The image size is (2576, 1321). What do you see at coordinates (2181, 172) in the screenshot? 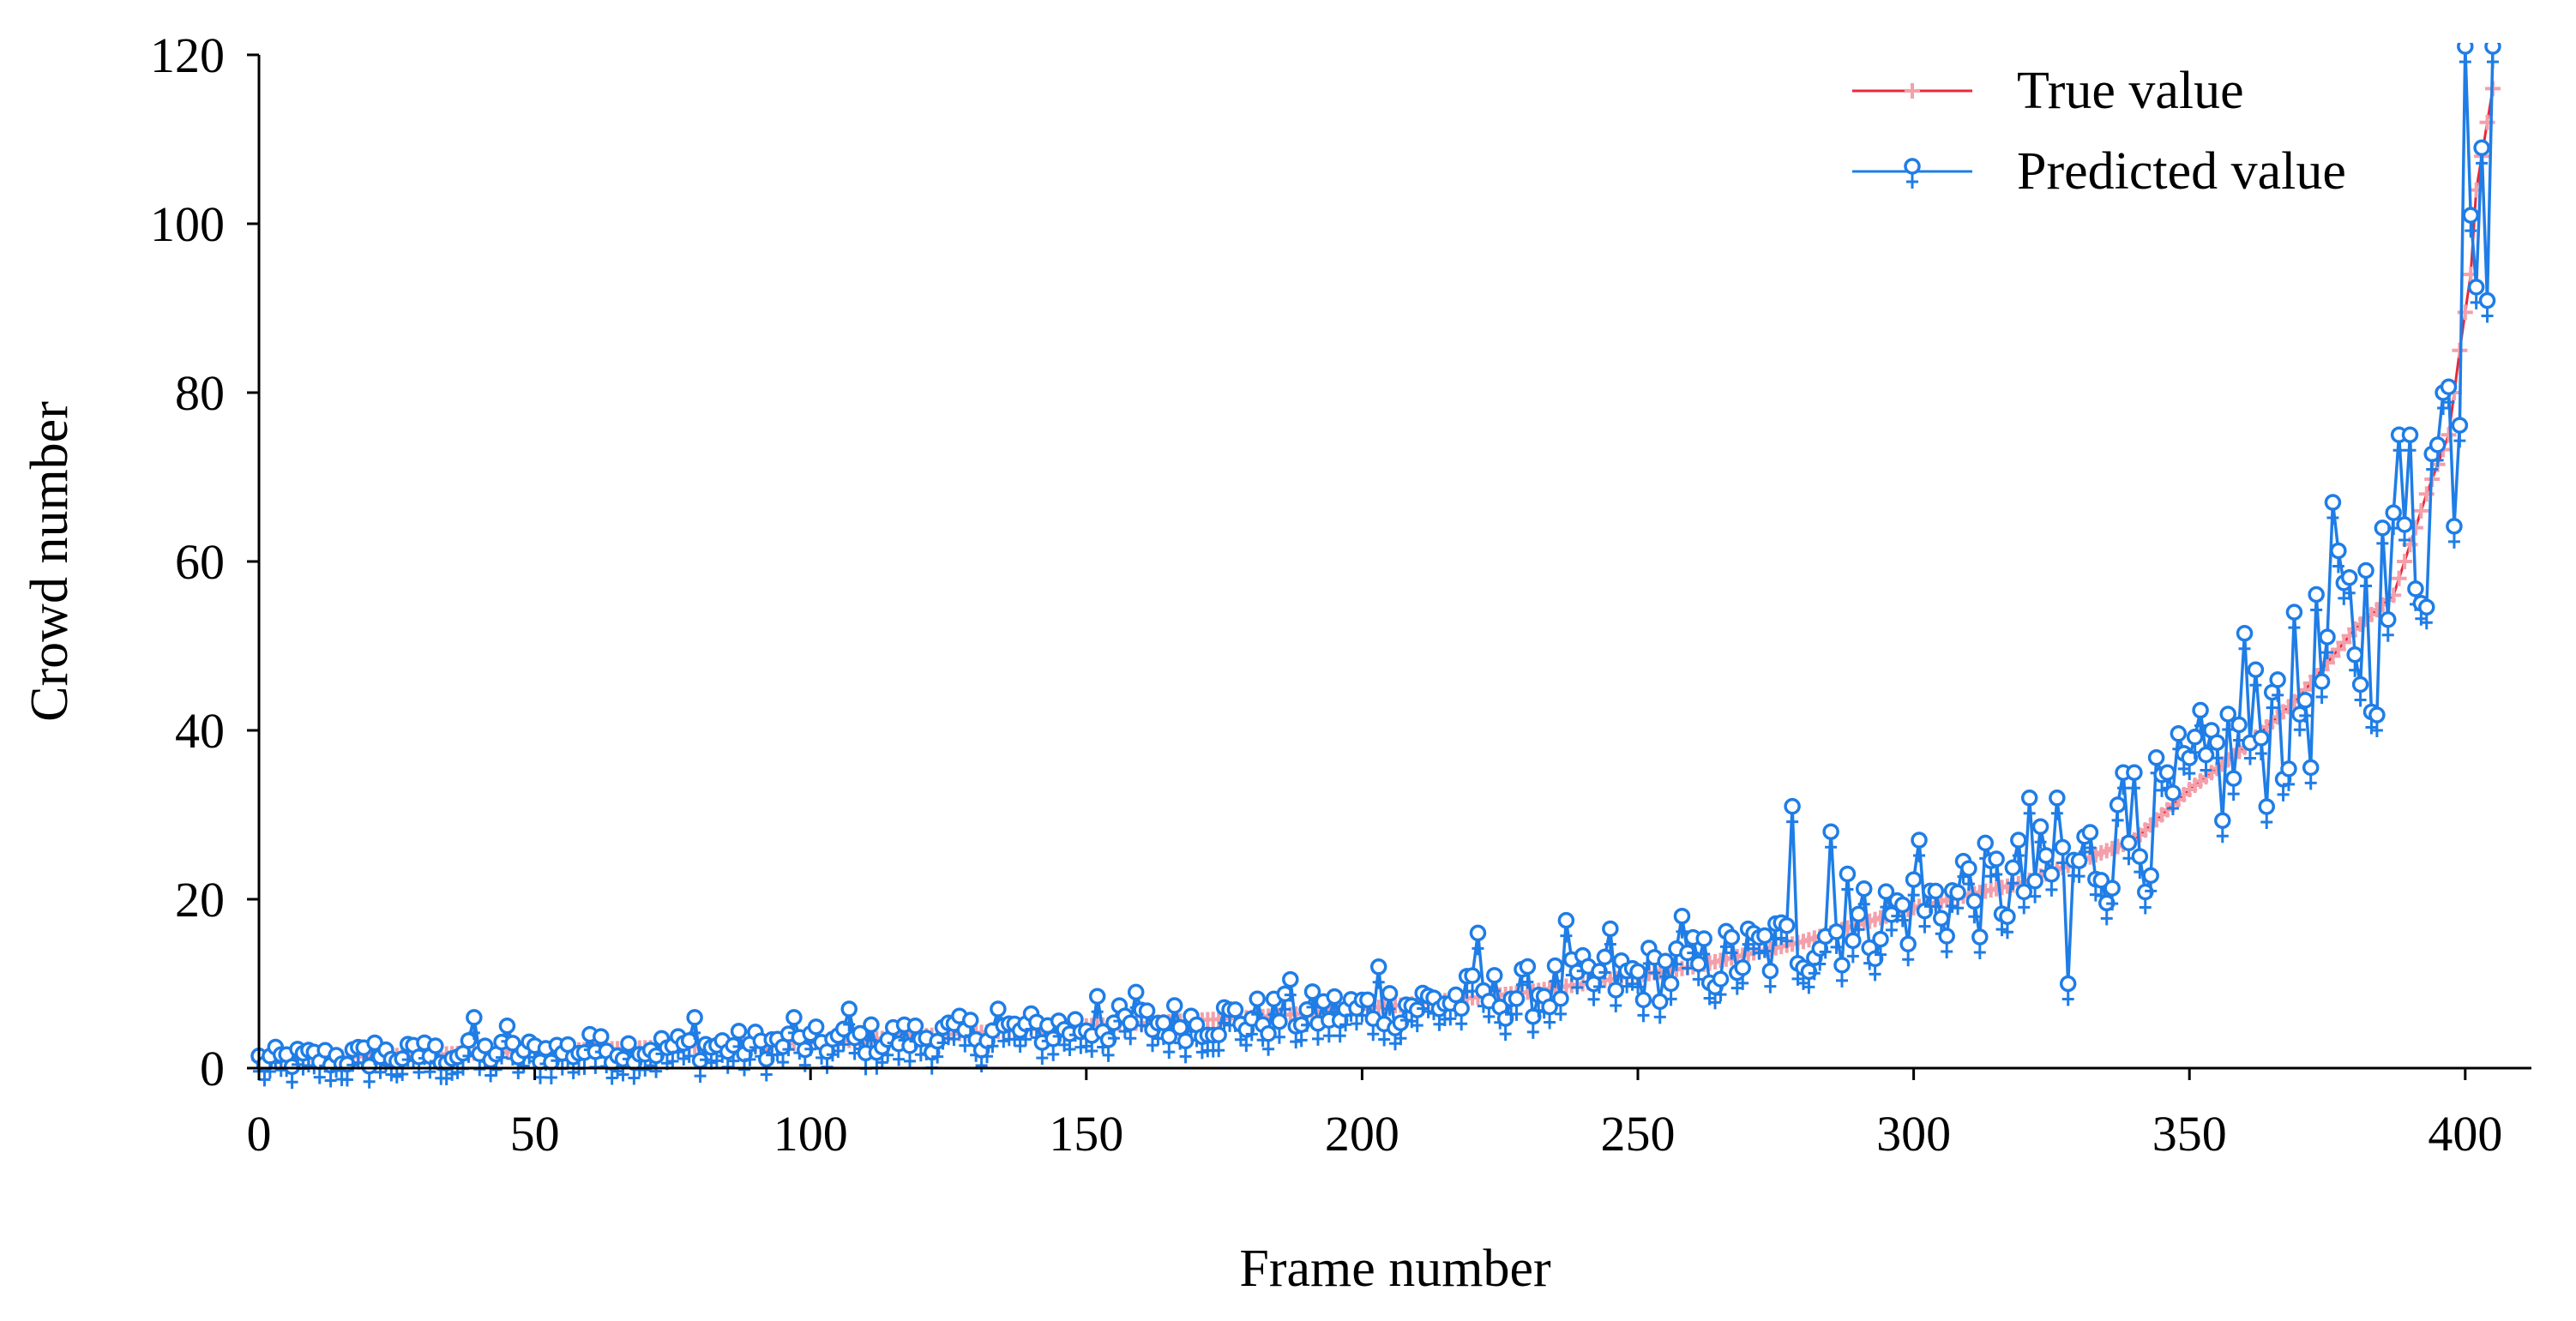
I see `legend-label-predicted-value: Predicted value` at bounding box center [2181, 172].